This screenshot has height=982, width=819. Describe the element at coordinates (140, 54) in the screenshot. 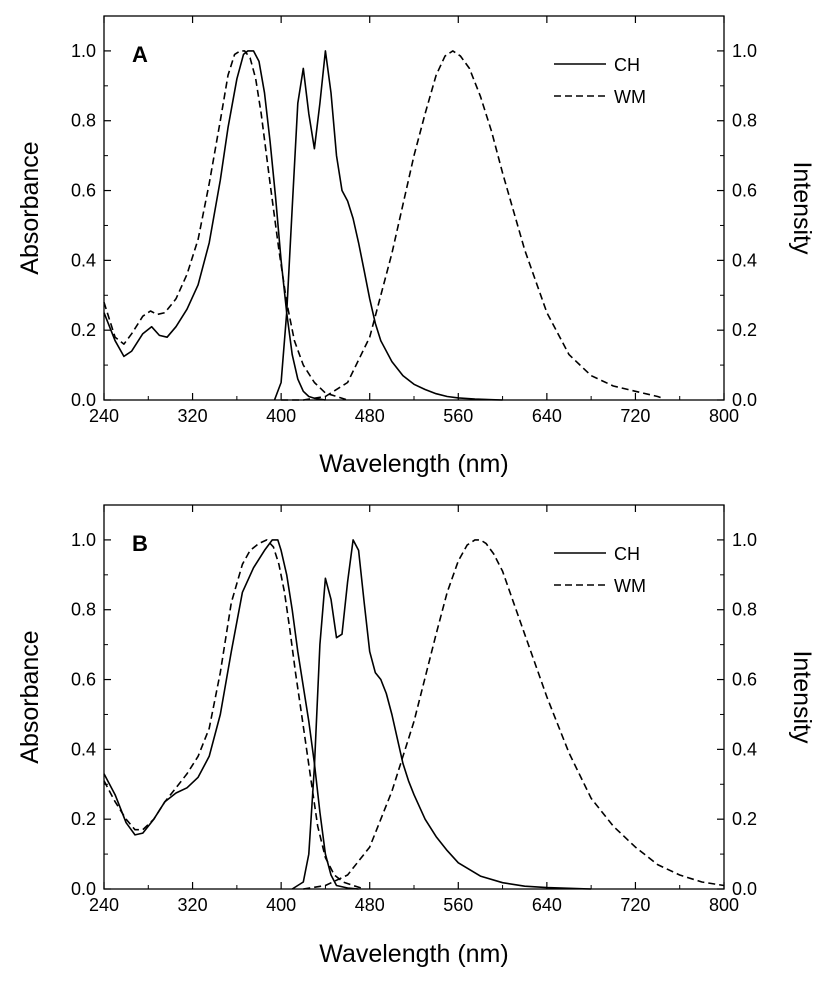

I see `panel-label: A` at that location.